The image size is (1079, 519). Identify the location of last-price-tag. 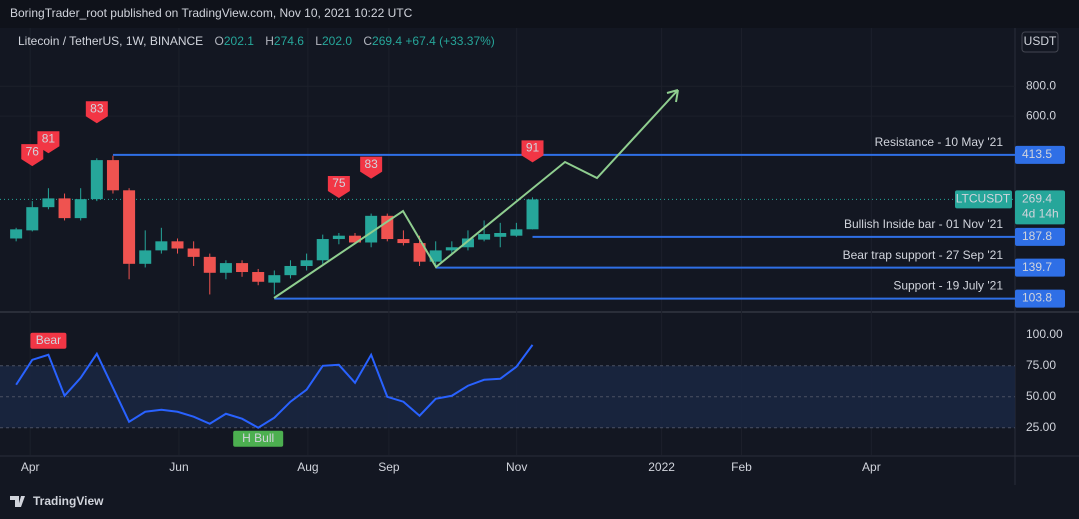
(1040, 207).